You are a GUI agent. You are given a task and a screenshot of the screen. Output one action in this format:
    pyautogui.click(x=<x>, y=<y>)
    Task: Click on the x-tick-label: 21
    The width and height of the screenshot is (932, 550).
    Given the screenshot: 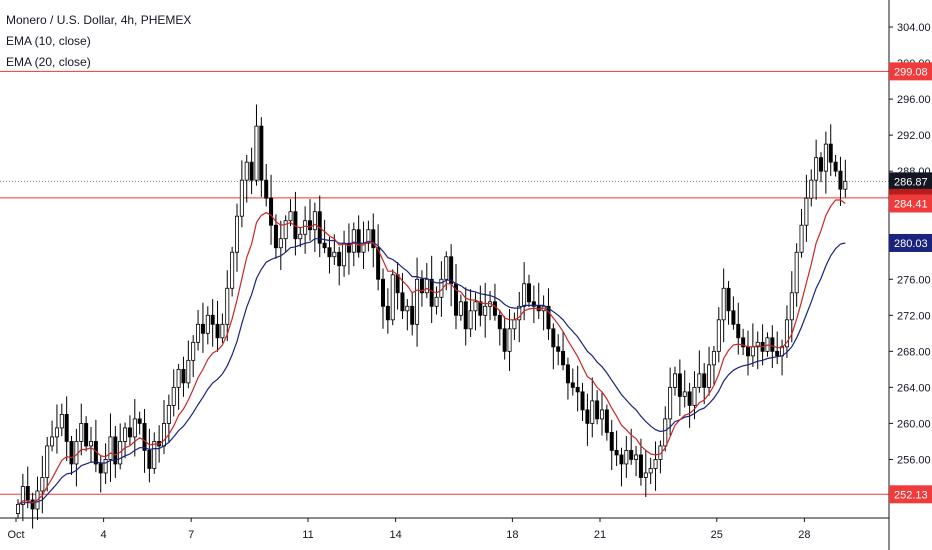 What is the action you would take?
    pyautogui.click(x=600, y=535)
    